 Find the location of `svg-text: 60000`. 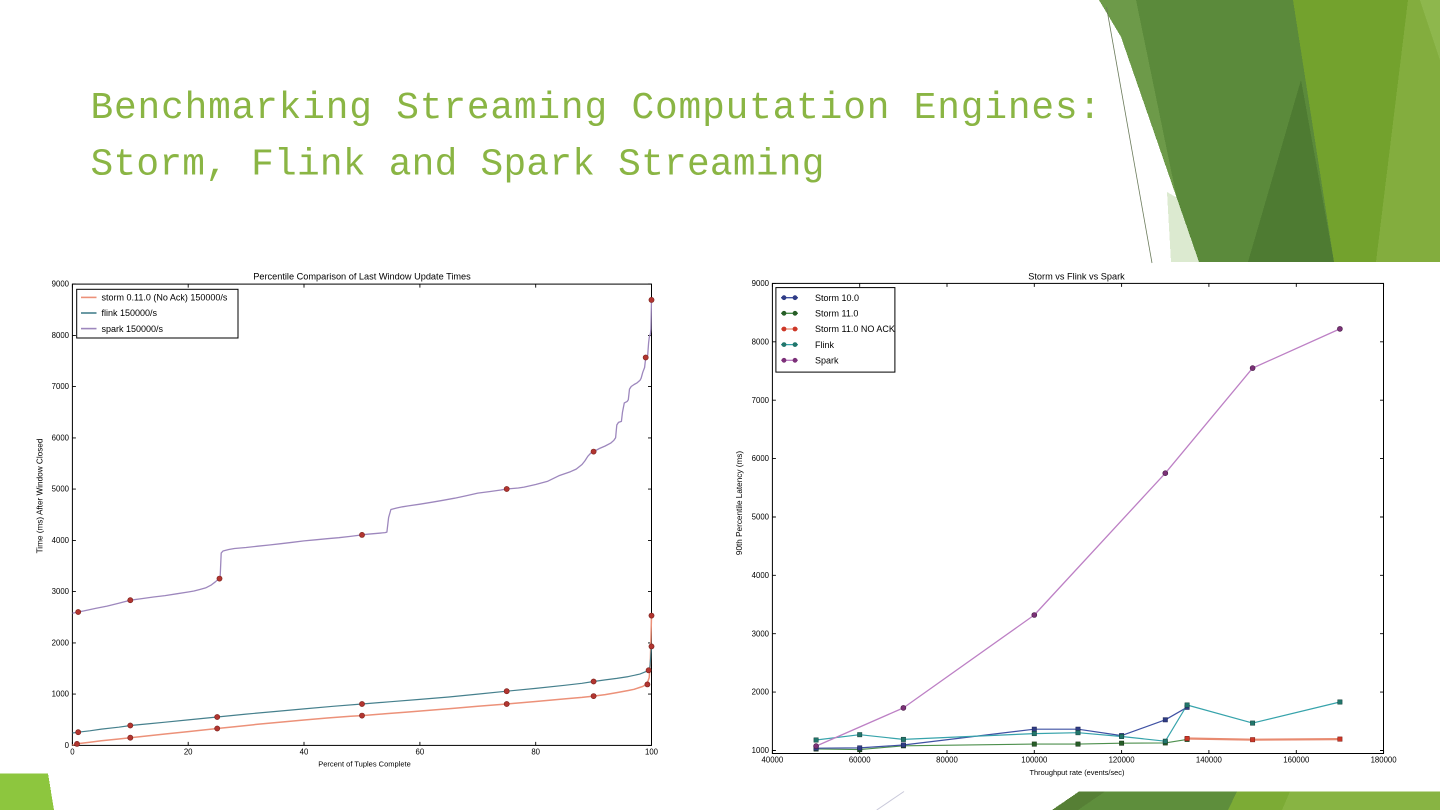

svg-text: 60000 is located at coordinates (860, 760).